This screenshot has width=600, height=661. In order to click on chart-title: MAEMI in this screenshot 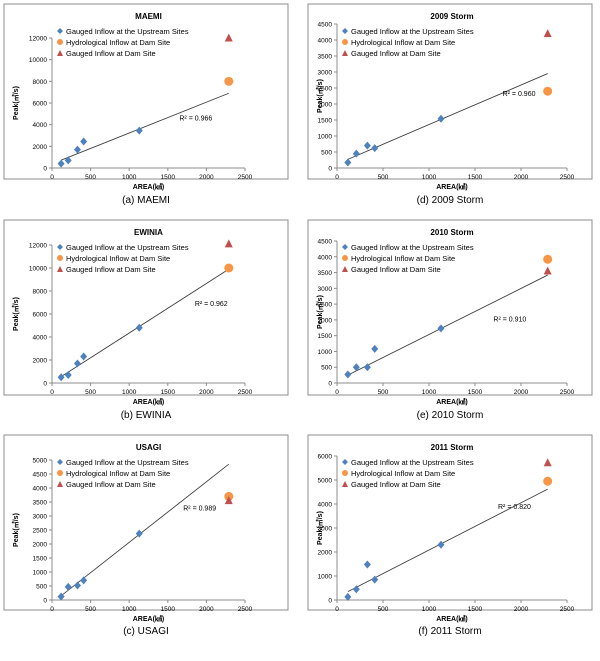, I will do `click(148, 16)`.